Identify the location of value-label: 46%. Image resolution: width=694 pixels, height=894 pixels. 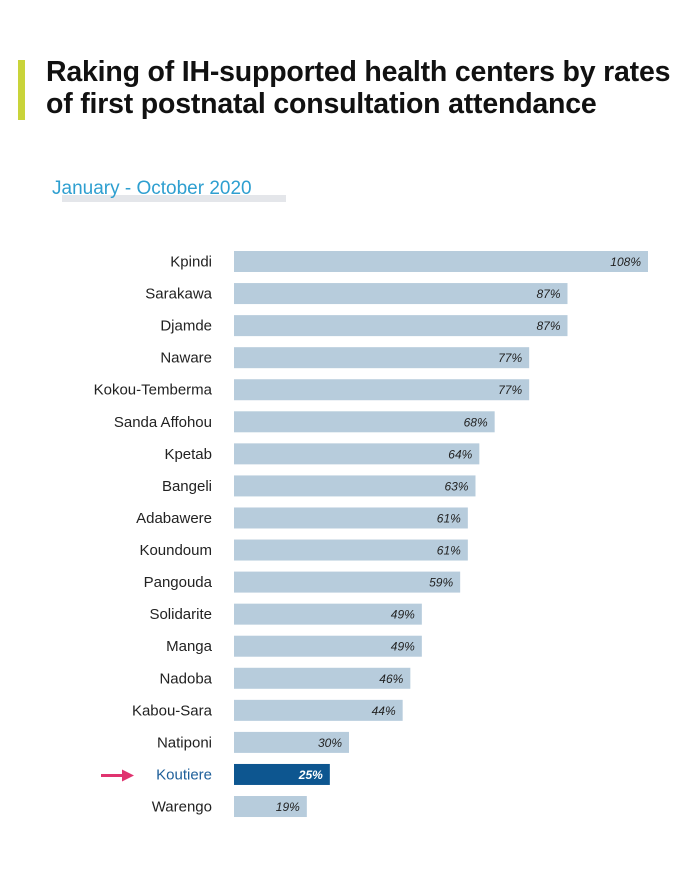
(391, 679).